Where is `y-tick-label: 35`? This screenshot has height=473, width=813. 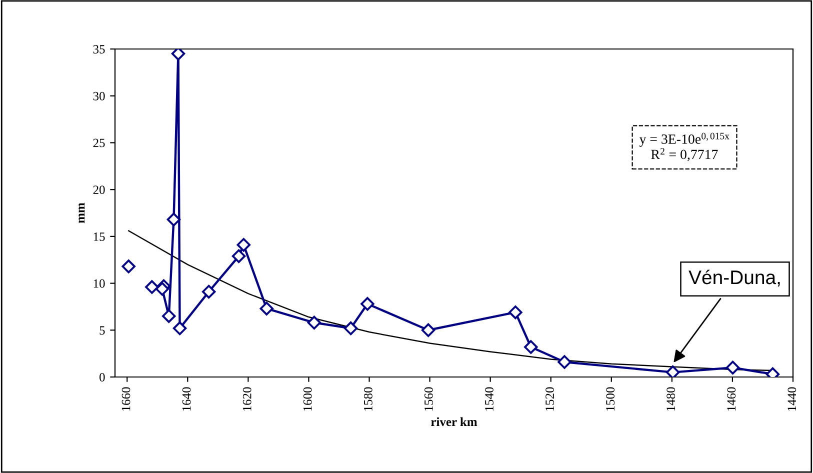 y-tick-label: 35 is located at coordinates (99, 49).